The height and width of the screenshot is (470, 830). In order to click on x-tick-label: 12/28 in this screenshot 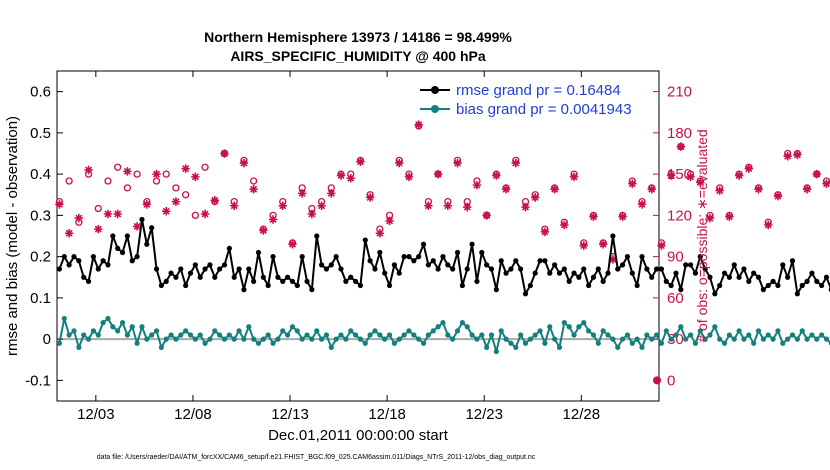, I will do `click(582, 414)`.